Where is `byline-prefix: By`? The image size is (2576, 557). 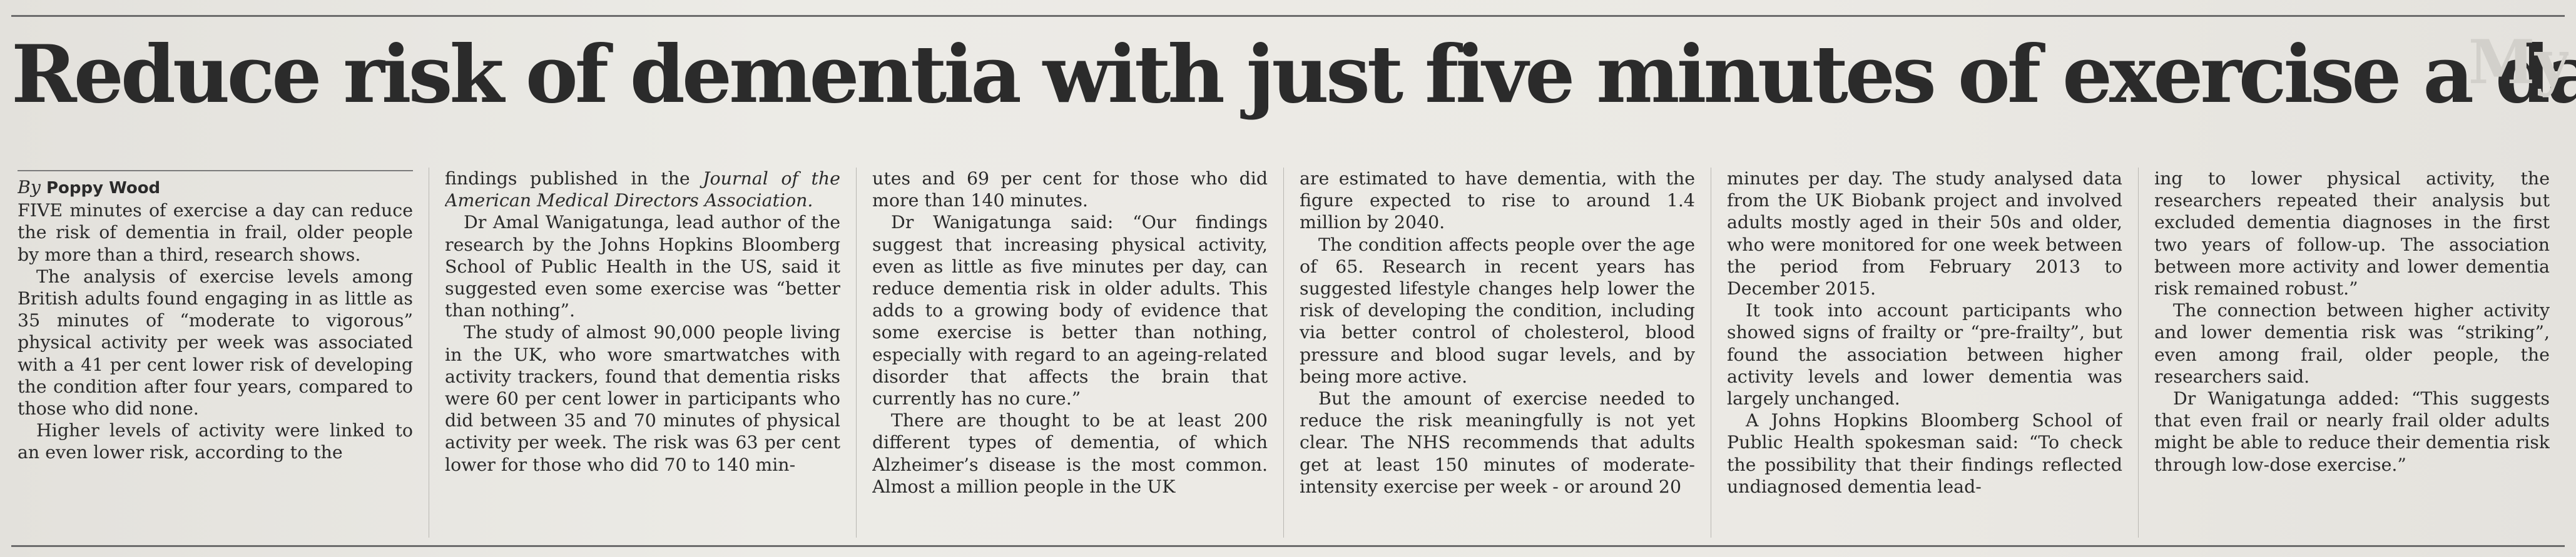
byline-prefix: By is located at coordinates (29, 187).